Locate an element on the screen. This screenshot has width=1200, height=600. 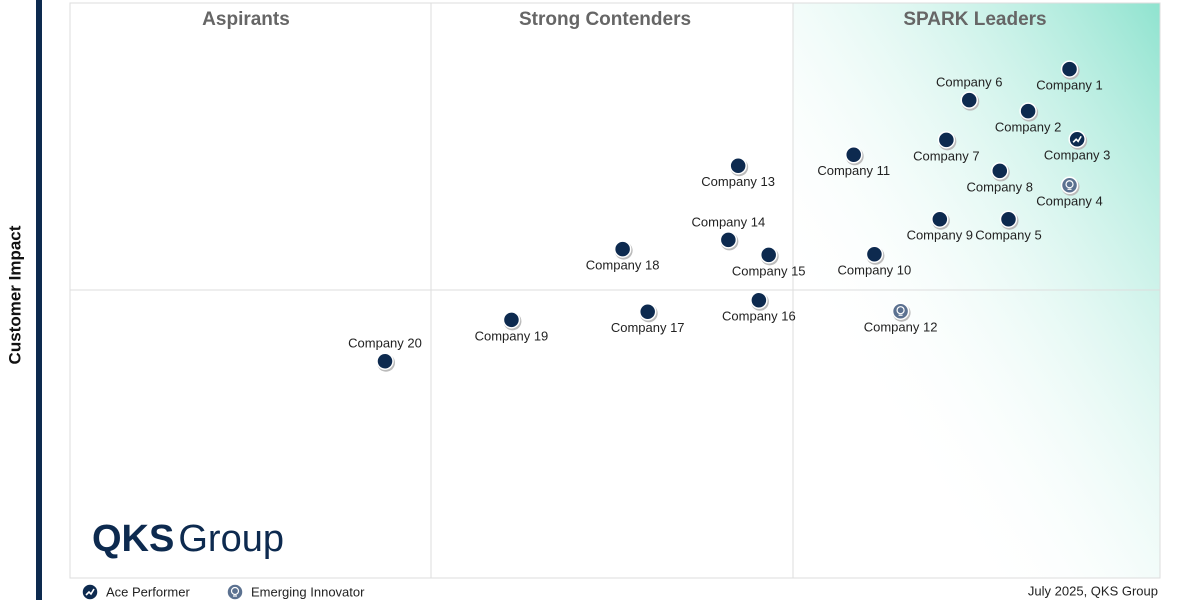
point-label: Company 1 is located at coordinates (1069, 85).